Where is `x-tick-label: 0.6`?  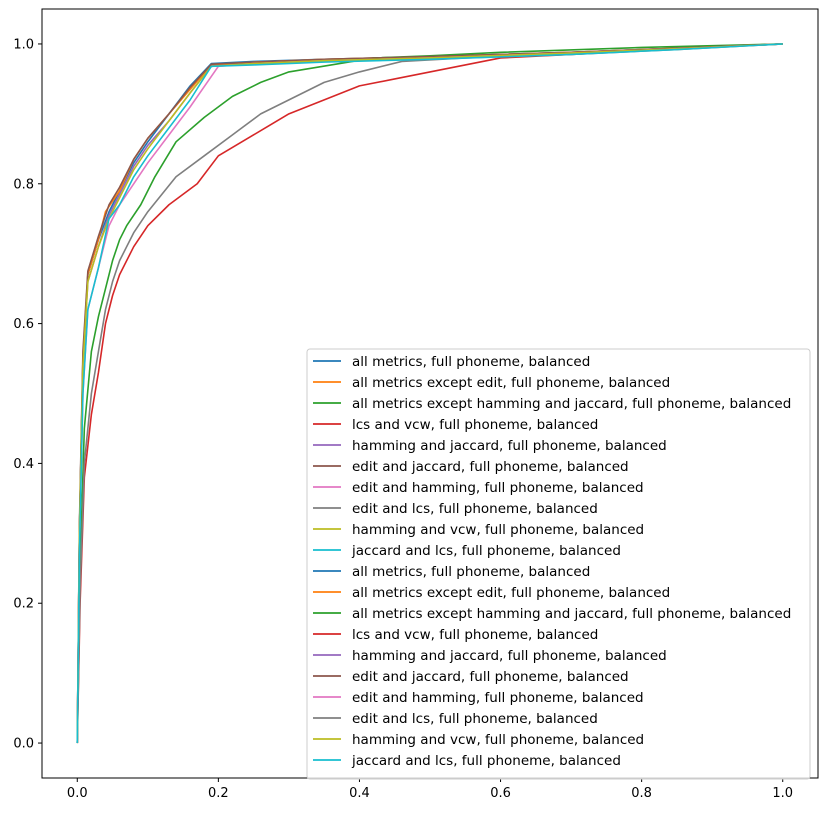 x-tick-label: 0.6 is located at coordinates (500, 793).